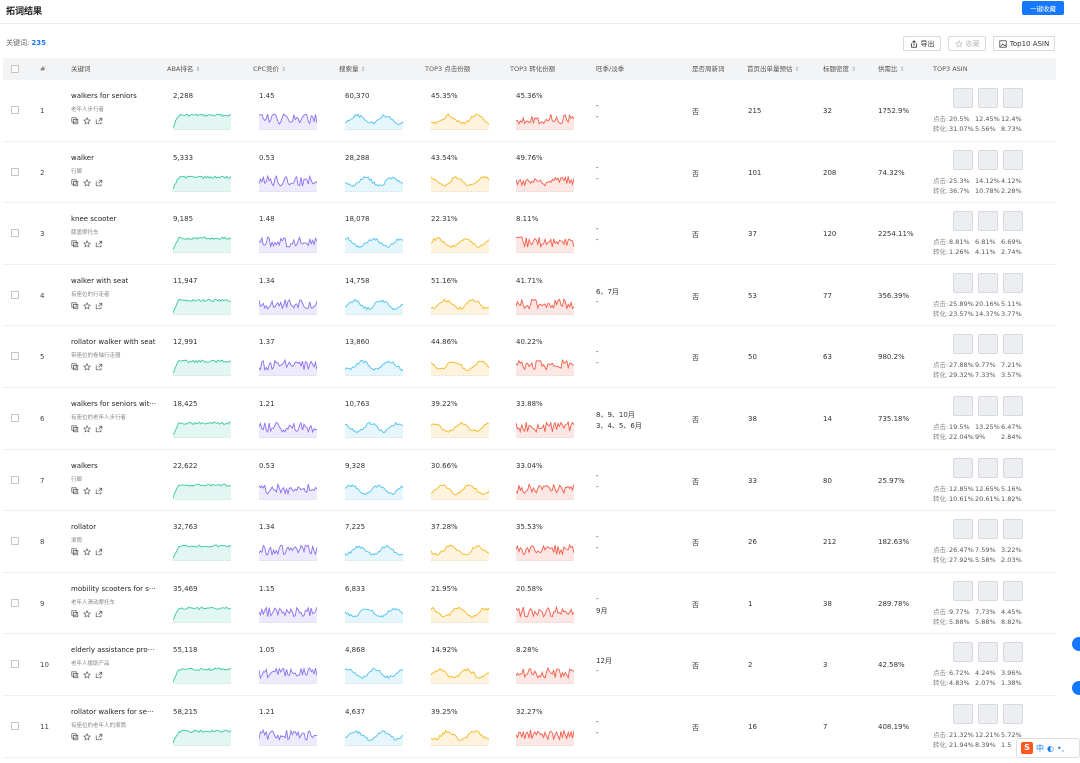 The height and width of the screenshot is (763, 1080). What do you see at coordinates (1048, 748) in the screenshot?
I see `ime-indicator: S 中 ◐ •,` at bounding box center [1048, 748].